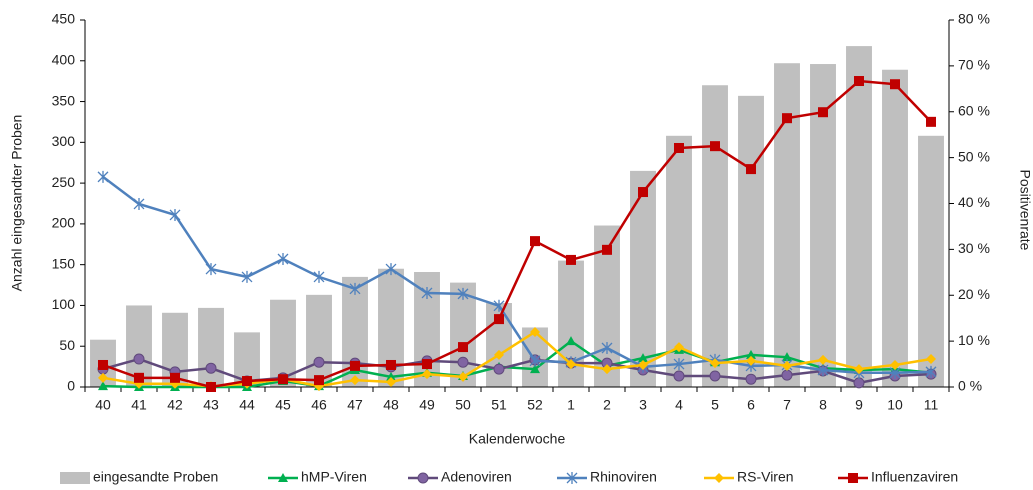 This screenshot has height=490, width=1033. I want to click on x-tick-label: 9, so click(859, 405).